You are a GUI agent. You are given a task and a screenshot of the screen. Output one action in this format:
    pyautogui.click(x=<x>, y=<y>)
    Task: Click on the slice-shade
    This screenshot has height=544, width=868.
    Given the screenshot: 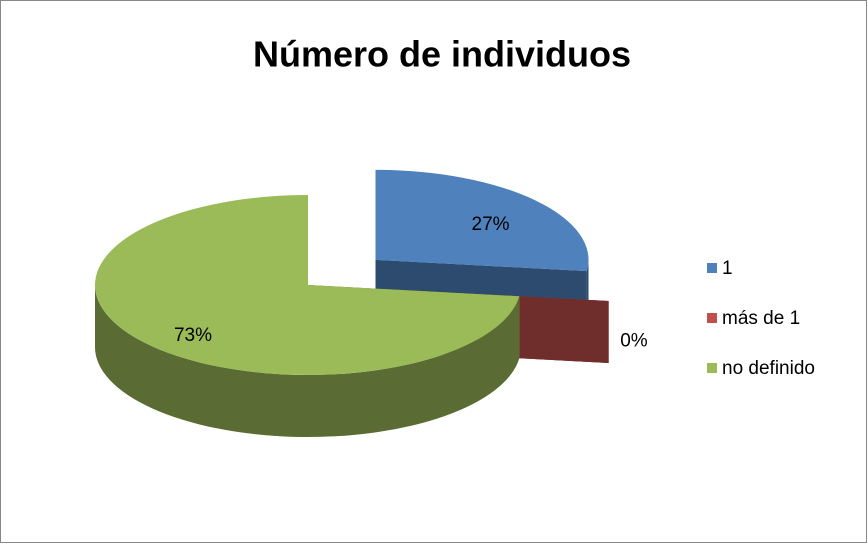 What is the action you would take?
    pyautogui.click(x=307, y=361)
    